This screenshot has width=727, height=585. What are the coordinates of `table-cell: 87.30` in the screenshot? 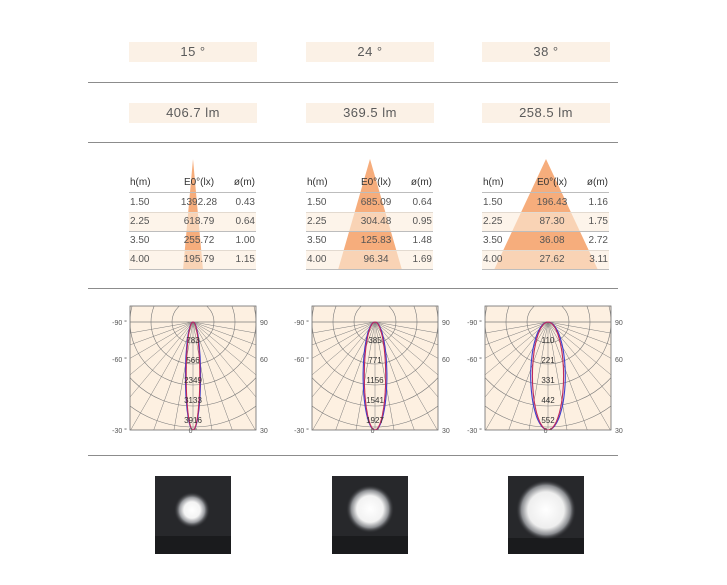 It's located at (552, 221).